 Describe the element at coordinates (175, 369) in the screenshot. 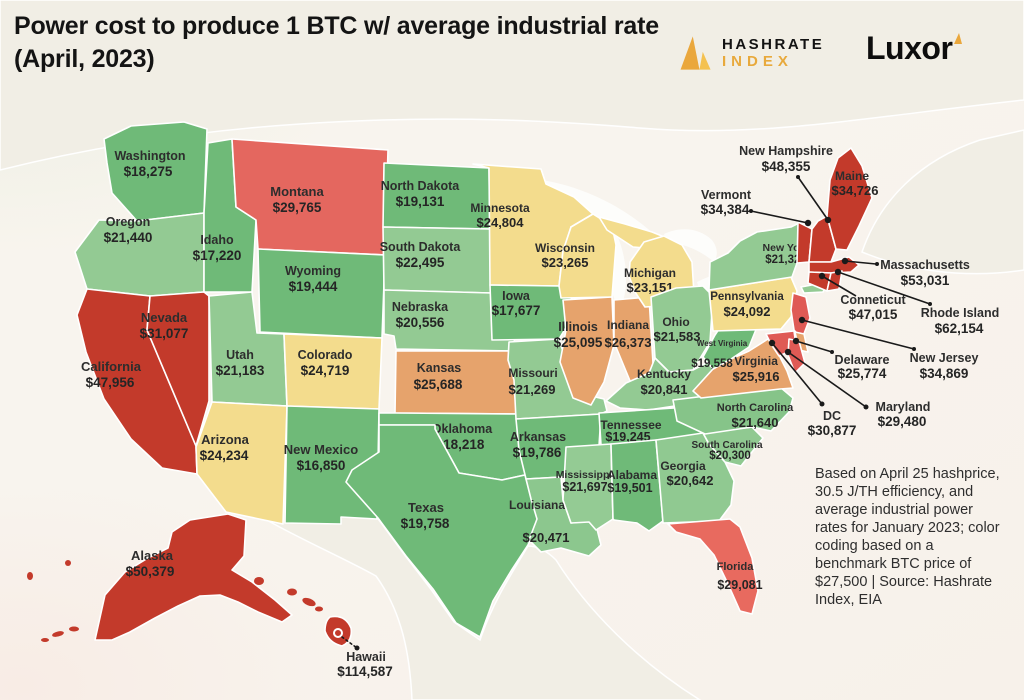

I see `state-nevada: Nevada $31,077` at that location.